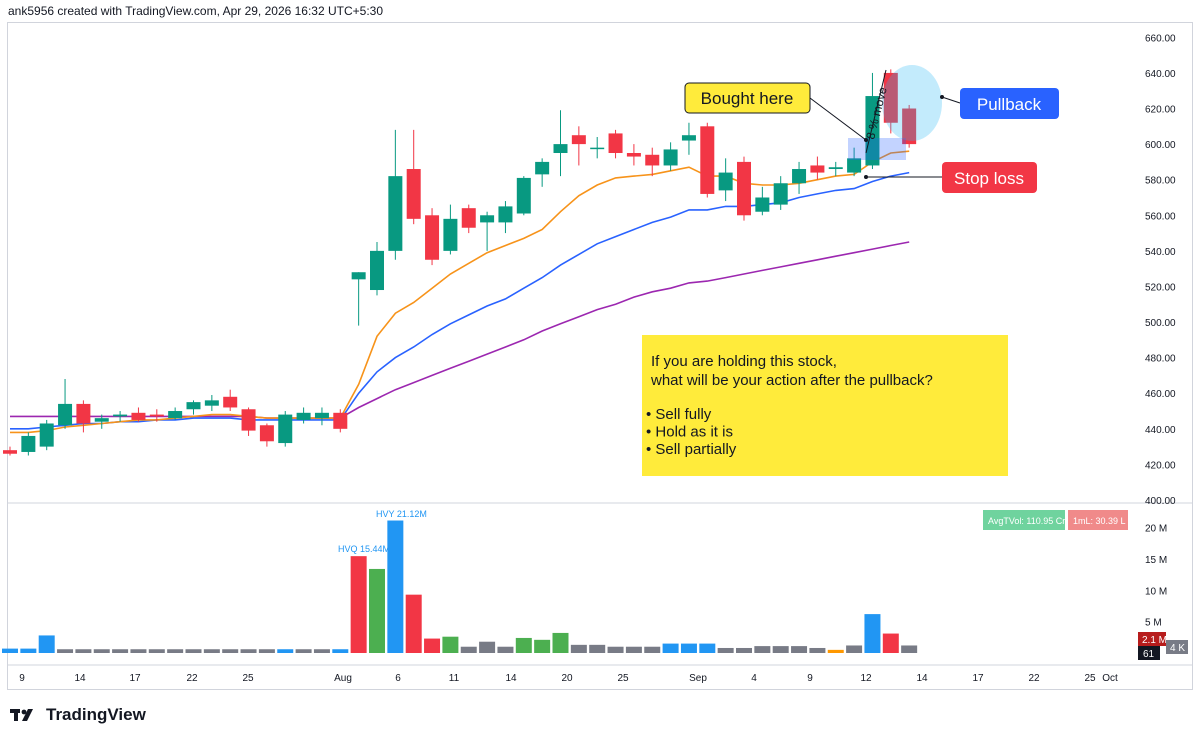 This screenshot has height=741, width=1200. Describe the element at coordinates (1099, 521) in the screenshot. I see `one-ml-text: 1mL: 30.39 L` at that location.